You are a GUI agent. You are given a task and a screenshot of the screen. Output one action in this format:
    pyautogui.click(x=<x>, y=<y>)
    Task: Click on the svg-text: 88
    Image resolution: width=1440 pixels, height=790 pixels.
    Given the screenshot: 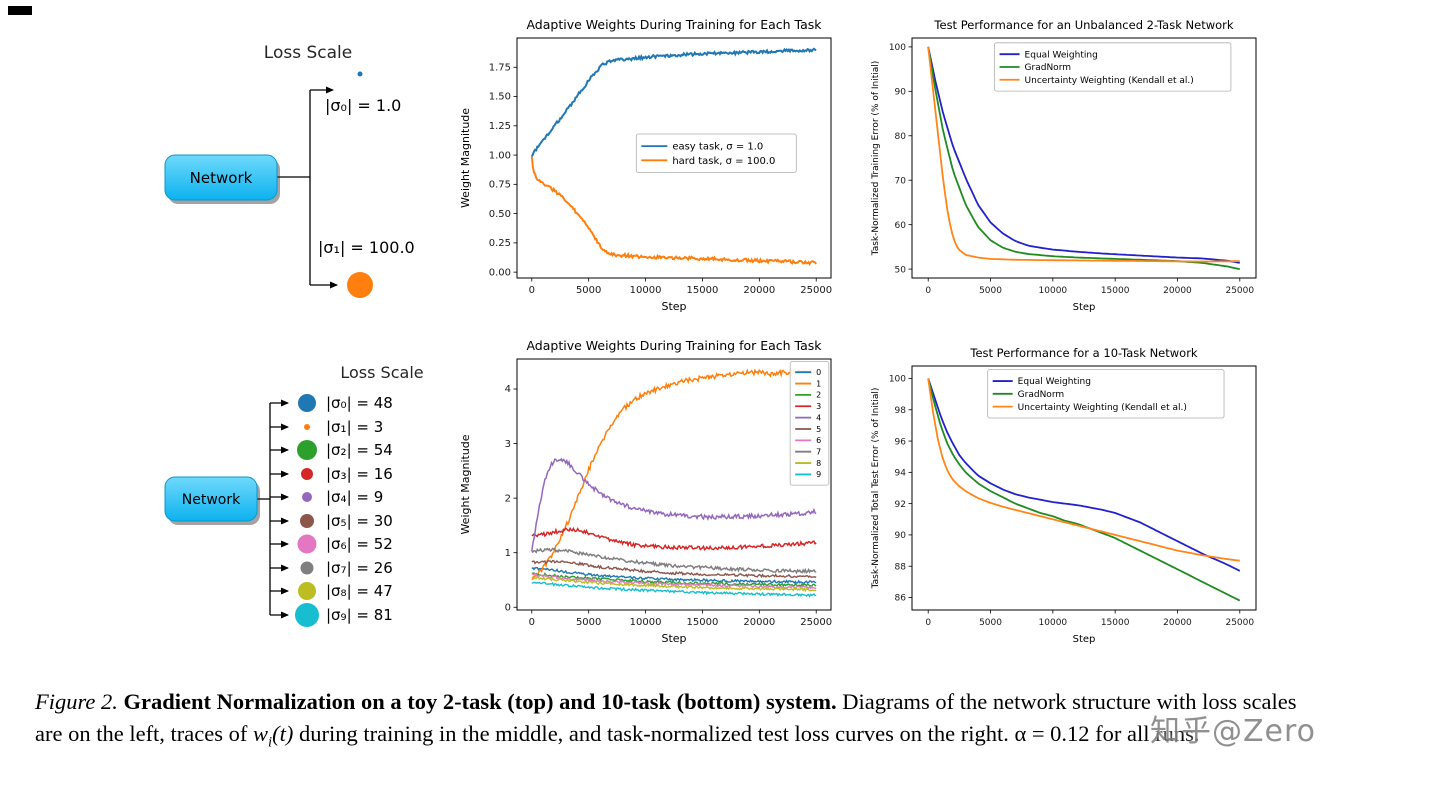 What is the action you would take?
    pyautogui.click(x=901, y=567)
    